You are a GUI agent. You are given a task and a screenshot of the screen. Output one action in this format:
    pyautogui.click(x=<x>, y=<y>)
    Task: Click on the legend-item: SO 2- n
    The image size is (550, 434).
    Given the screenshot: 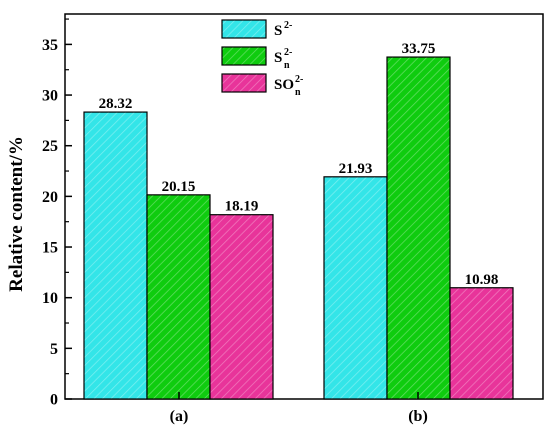 What is the action you would take?
    pyautogui.click(x=262, y=85)
    